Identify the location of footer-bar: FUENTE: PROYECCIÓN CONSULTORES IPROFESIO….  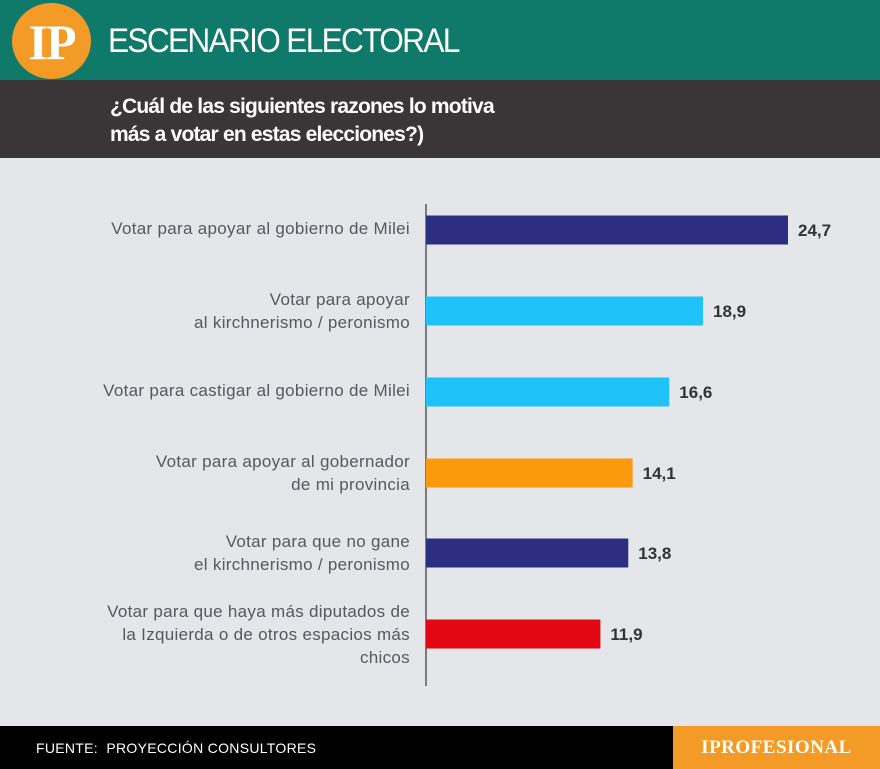
(440, 747).